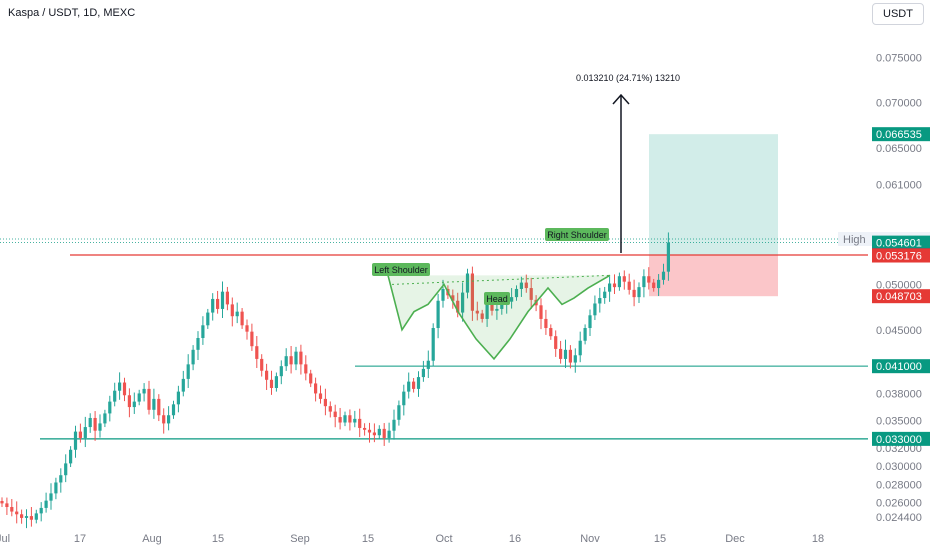 The image size is (932, 550). I want to click on y-tick-label: 0.070000, so click(899, 104).